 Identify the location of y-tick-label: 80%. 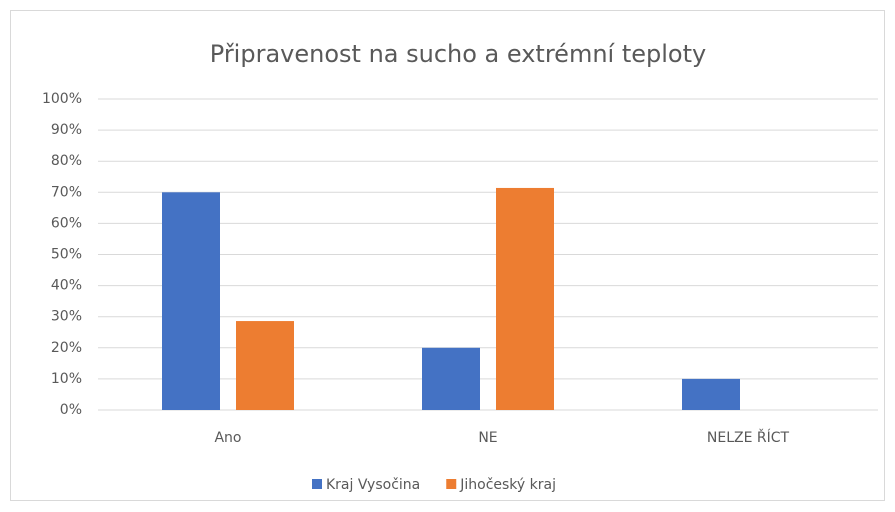
(66, 161).